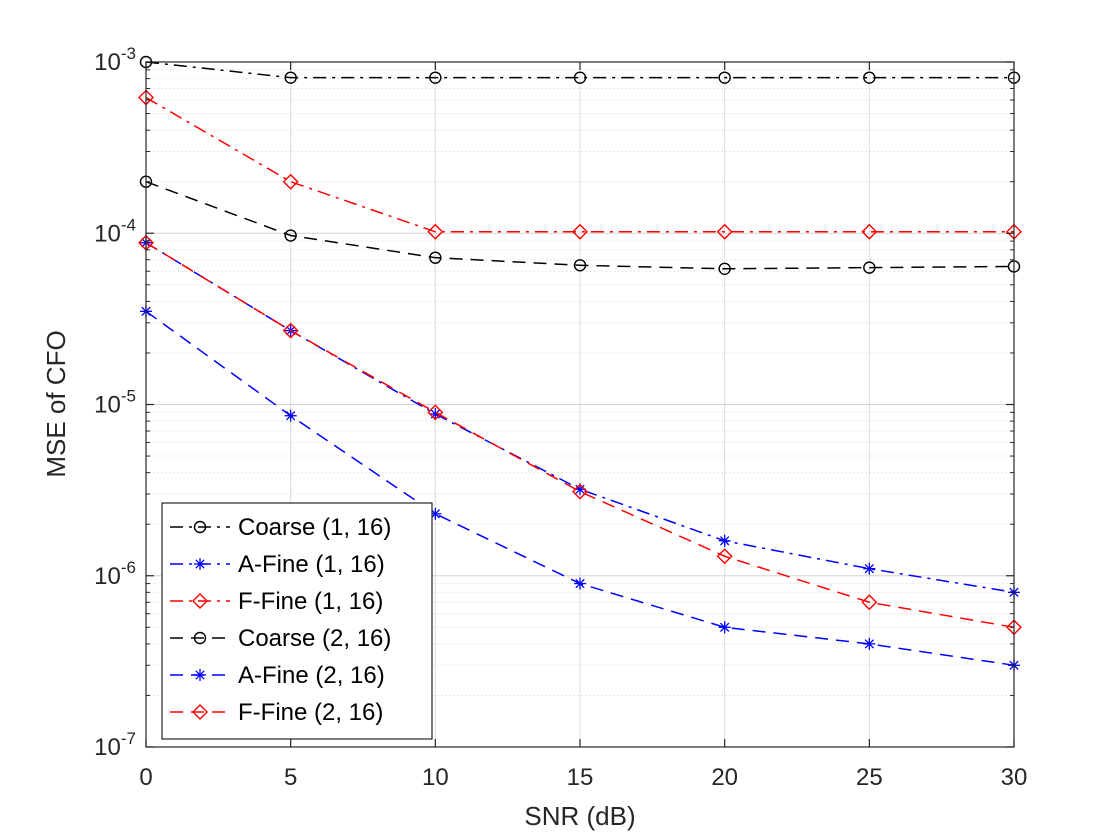 The height and width of the screenshot is (840, 1120). I want to click on y-tick-label: 10⁻⁷, so click(115, 745).